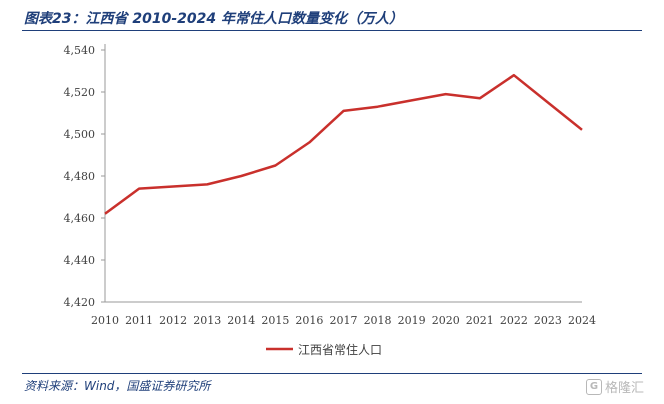  What do you see at coordinates (625, 388) in the screenshot?
I see `watermark-text: 格隆汇` at bounding box center [625, 388].